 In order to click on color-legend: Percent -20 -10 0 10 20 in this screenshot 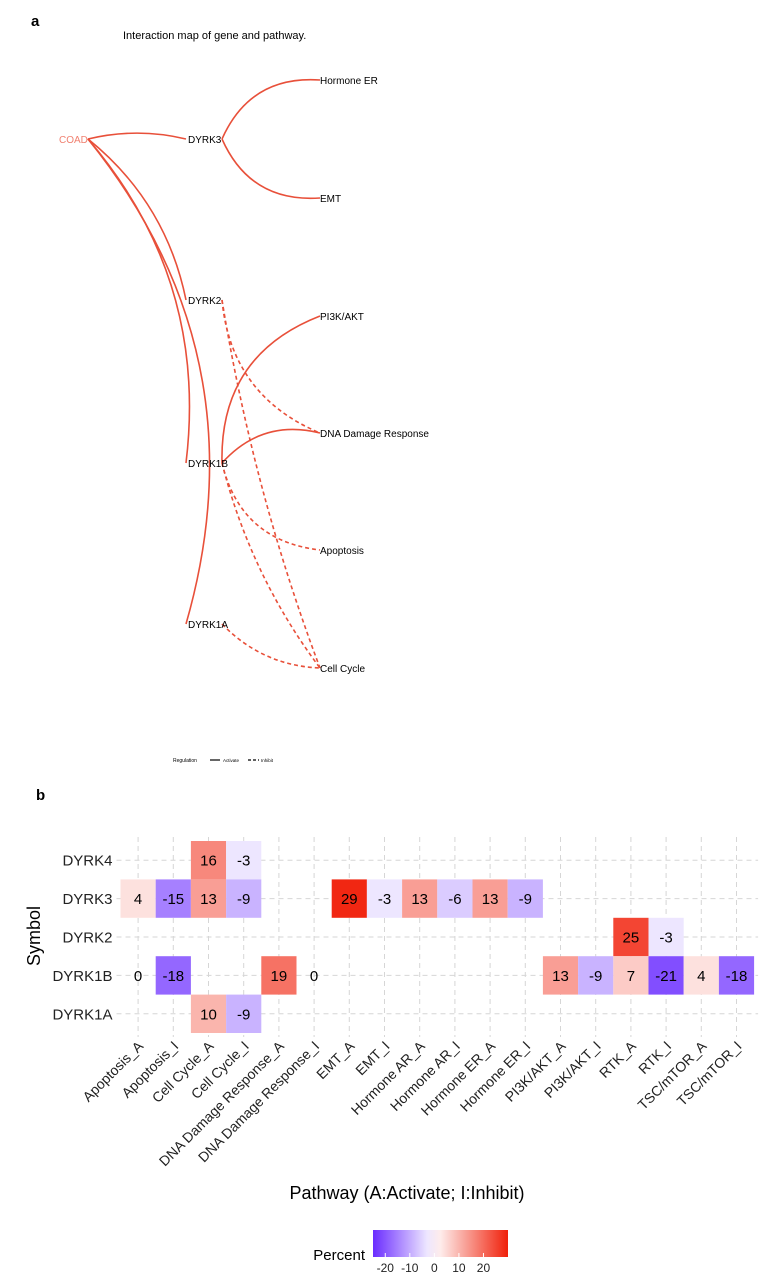, I will do `click(410, 1252)`.